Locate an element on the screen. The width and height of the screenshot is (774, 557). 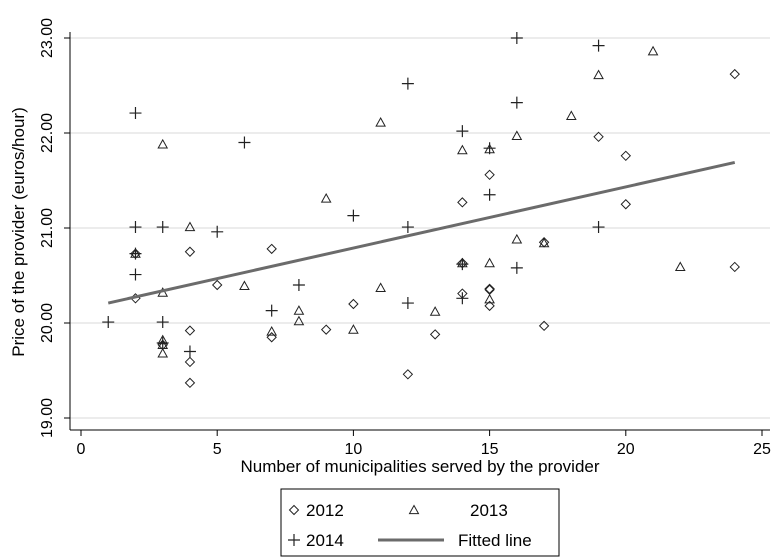
y-tick-label: 20.00 is located at coordinates (47, 323).